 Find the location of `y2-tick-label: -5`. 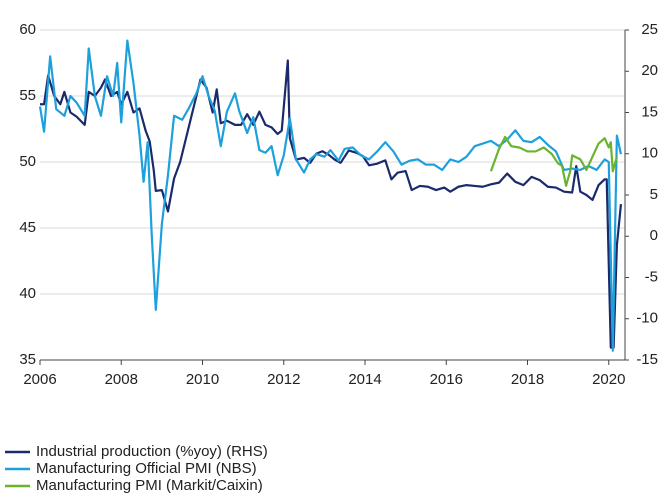

y2-tick-label: -5 is located at coordinates (651, 276).